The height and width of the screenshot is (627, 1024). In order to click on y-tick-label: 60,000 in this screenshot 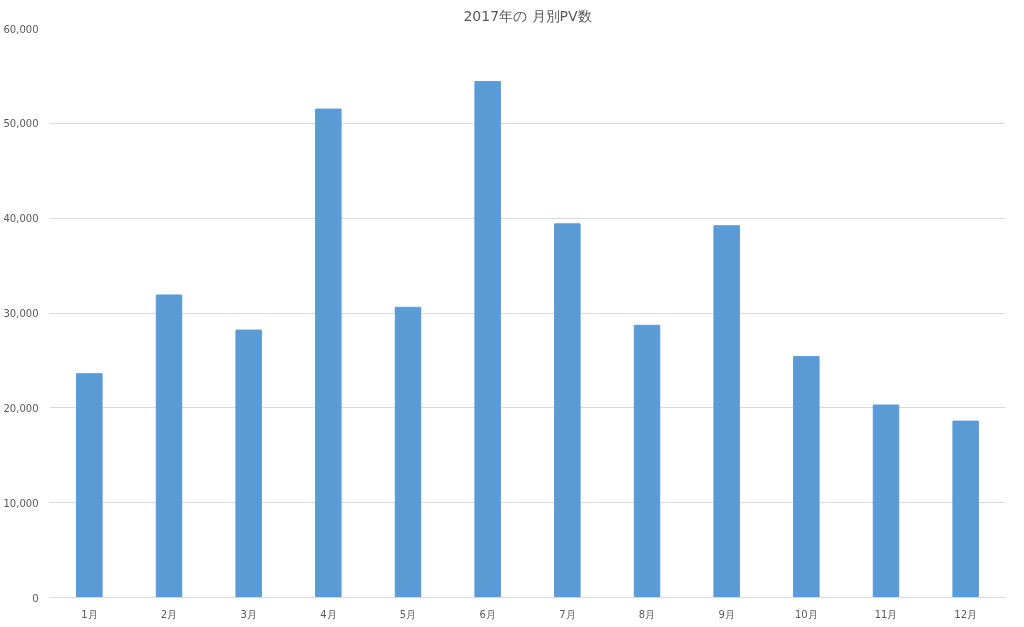, I will do `click(21, 29)`.